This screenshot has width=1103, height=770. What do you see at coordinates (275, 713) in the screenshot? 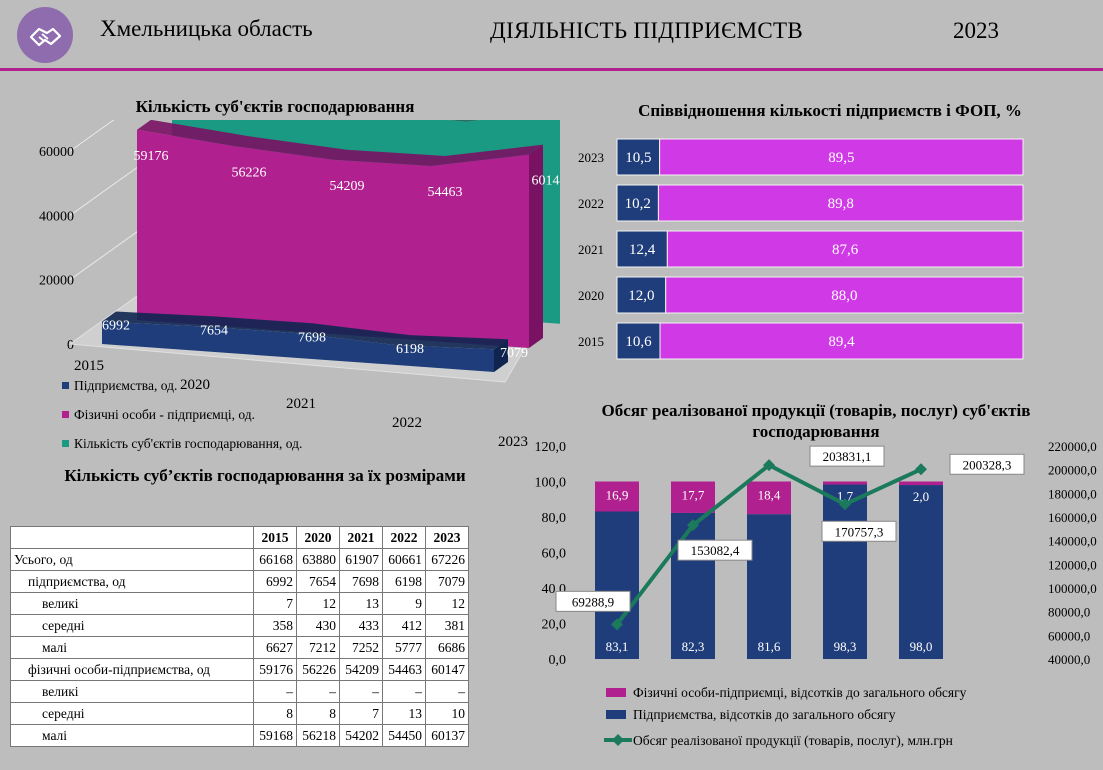
I see `table-cell: 8` at bounding box center [275, 713].